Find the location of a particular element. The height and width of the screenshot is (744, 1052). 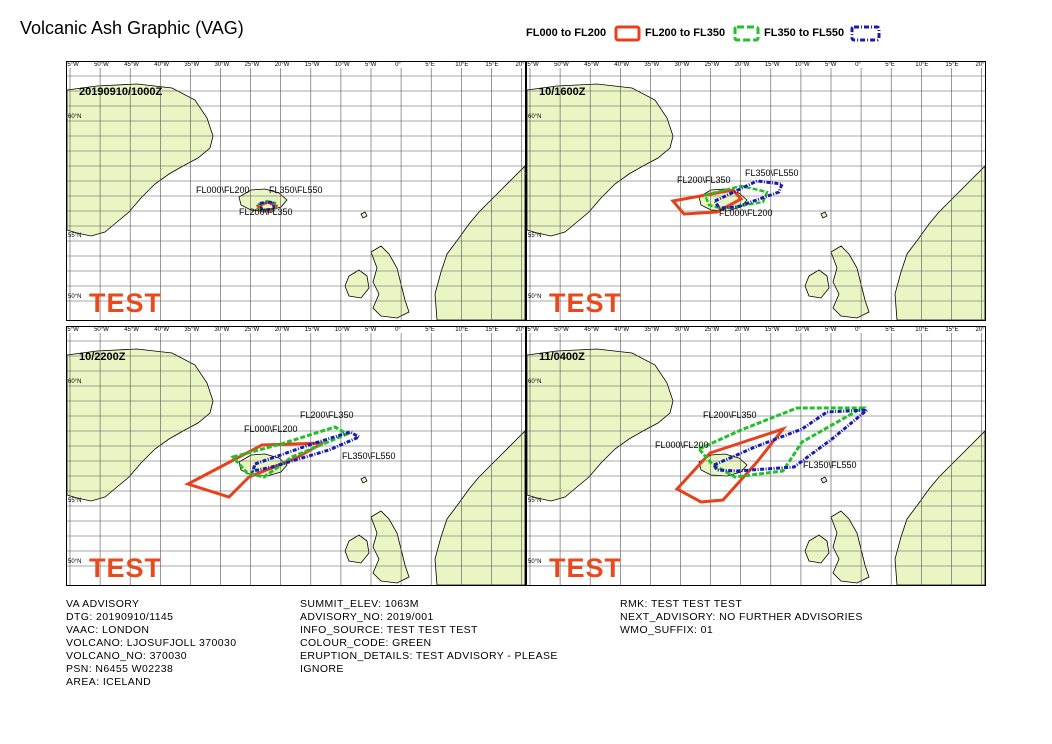

panel-timestamp: 10/1600Z is located at coordinates (562, 92).